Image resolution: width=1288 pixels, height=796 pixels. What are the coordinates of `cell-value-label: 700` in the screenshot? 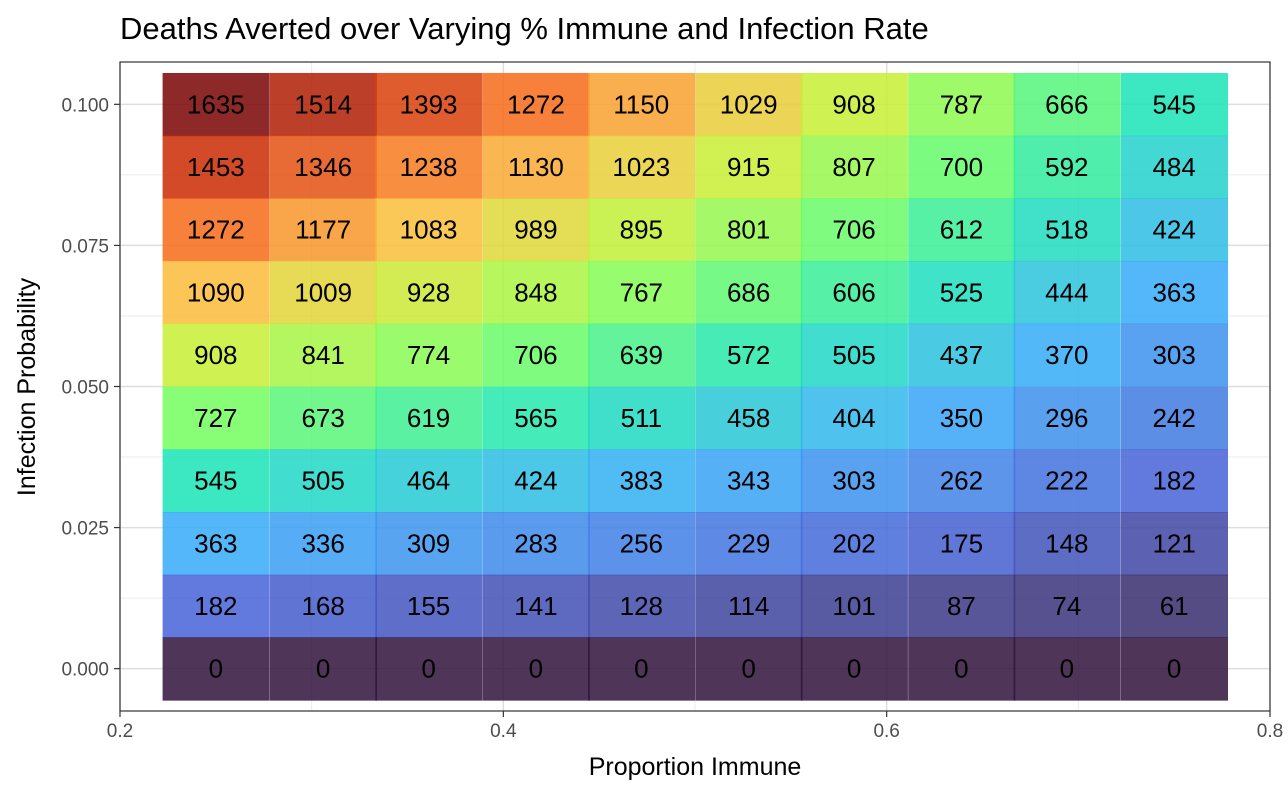 It's located at (961, 167).